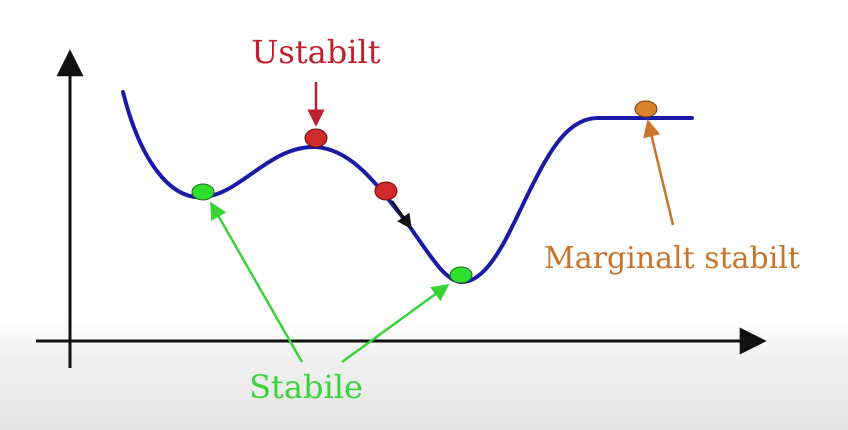  What do you see at coordinates (395, 323) in the screenshot?
I see `stable-arrow-right` at bounding box center [395, 323].